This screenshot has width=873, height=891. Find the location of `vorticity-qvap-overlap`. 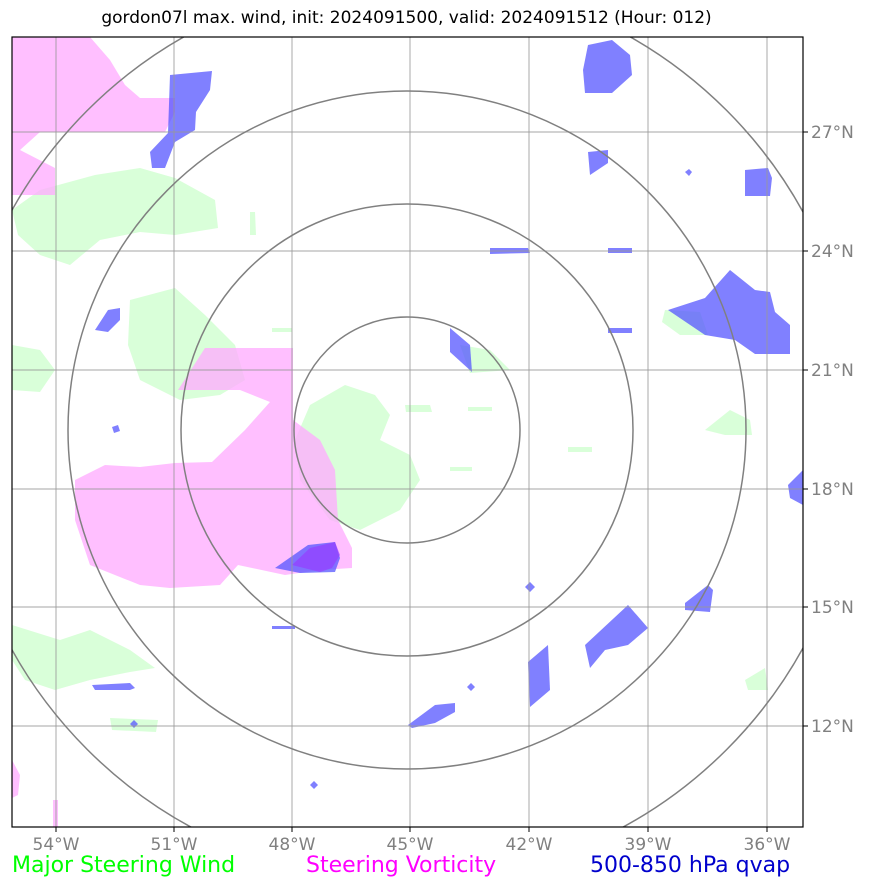

vorticity-qvap-overlap is located at coordinates (316, 557).